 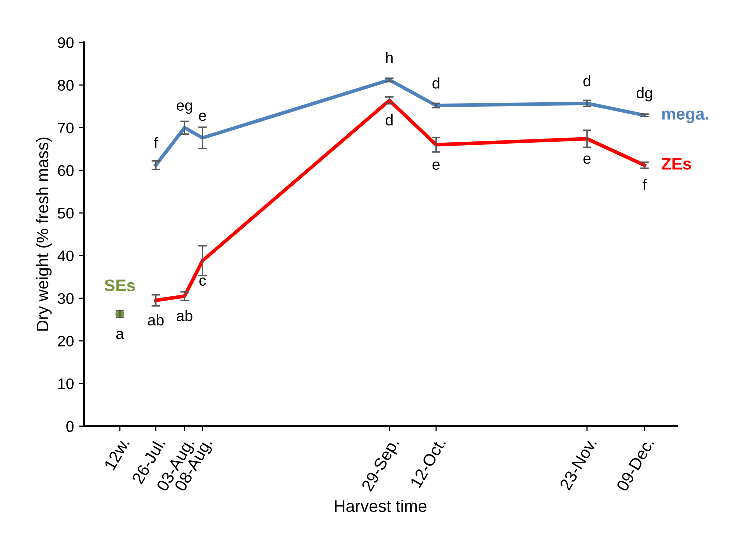 What do you see at coordinates (389, 58) in the screenshot?
I see `data-label: h` at bounding box center [389, 58].